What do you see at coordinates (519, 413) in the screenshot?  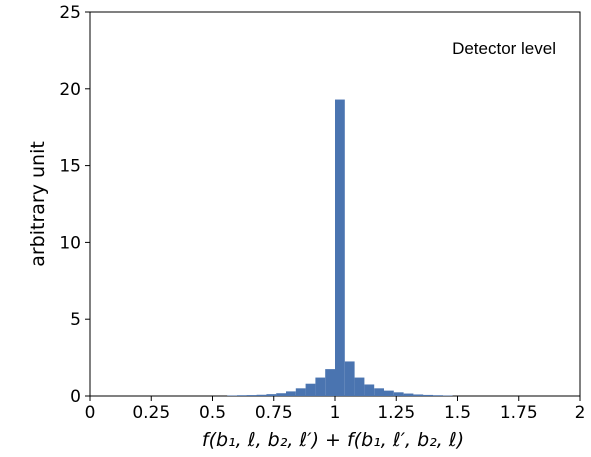 I see `x-tick-label: 1.75` at bounding box center [519, 413].